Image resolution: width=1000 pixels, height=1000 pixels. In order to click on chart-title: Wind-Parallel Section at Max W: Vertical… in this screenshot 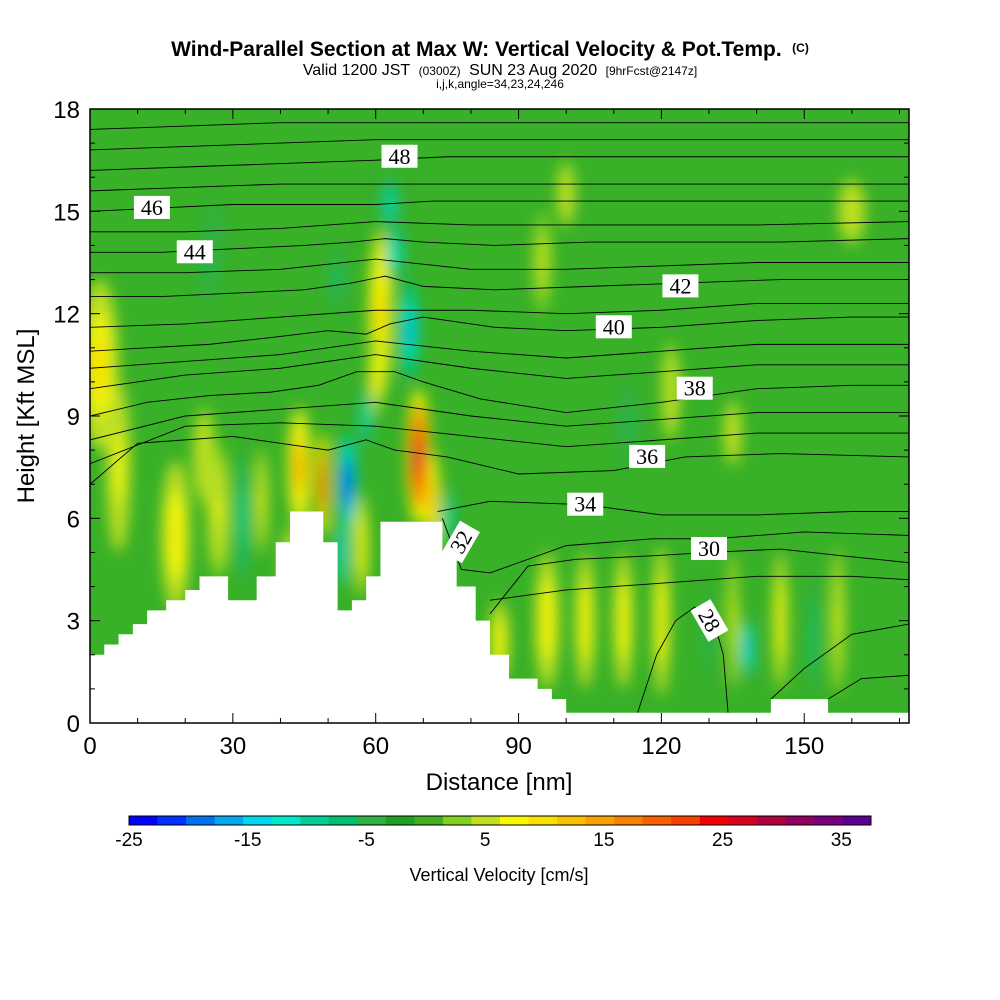, I will do `click(476, 49)`.